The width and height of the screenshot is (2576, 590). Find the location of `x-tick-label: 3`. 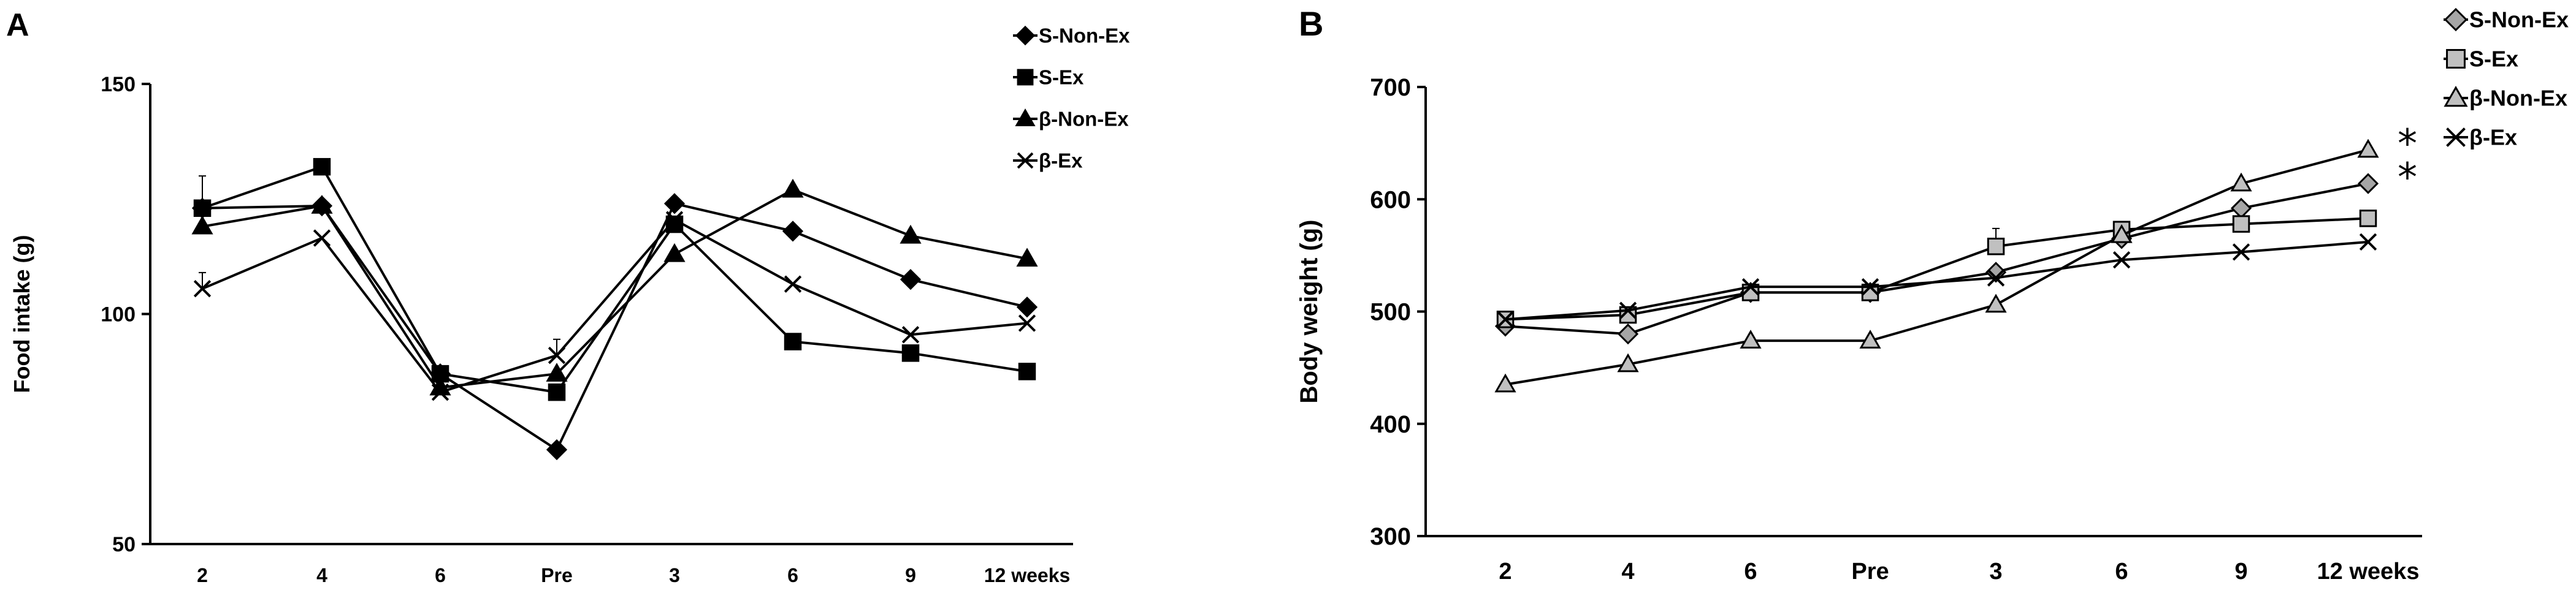

x-tick-label: 3 is located at coordinates (1995, 571).